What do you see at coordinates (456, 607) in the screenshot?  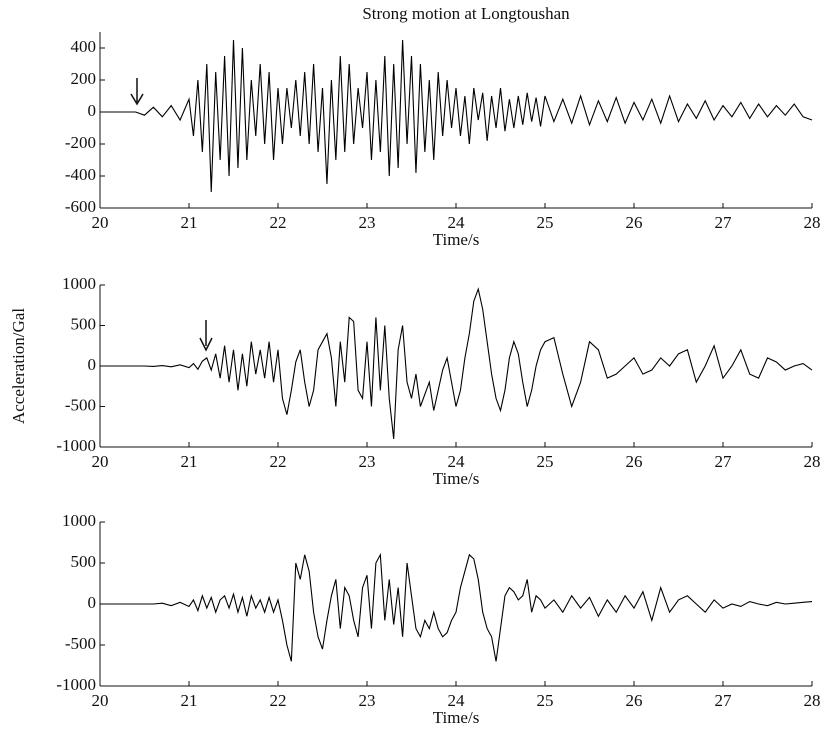 I see `trace` at bounding box center [456, 607].